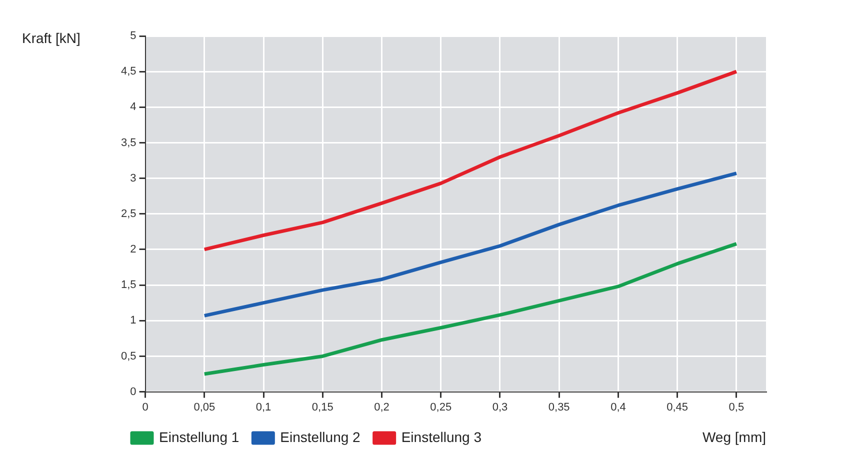 This screenshot has height=463, width=861. I want to click on y-tick-label: 0,5, so click(128, 356).